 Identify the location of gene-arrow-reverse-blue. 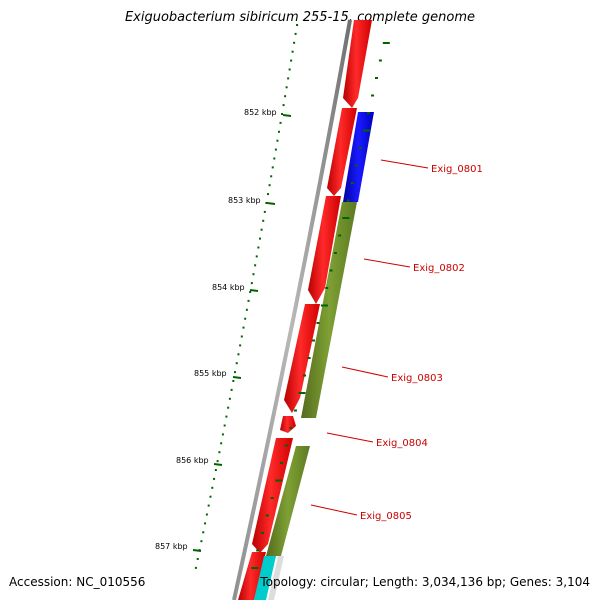
(358, 157).